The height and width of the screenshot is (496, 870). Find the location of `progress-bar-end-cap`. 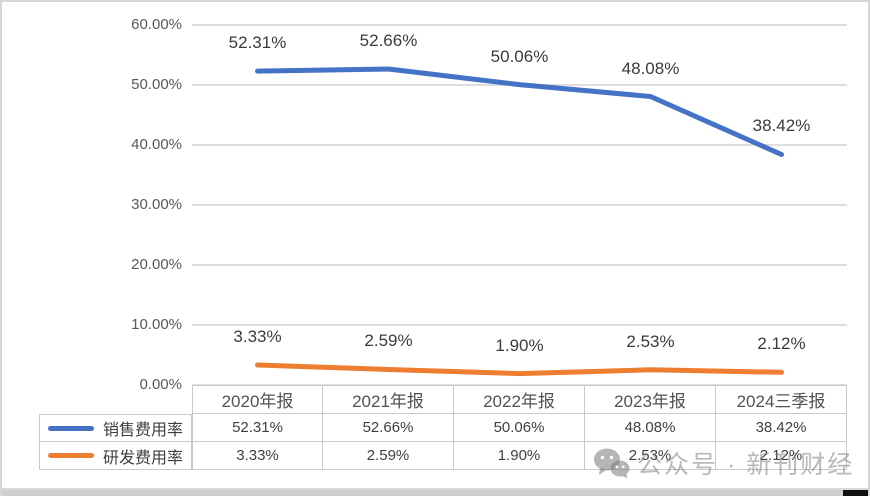

progress-bar-end-cap is located at coordinates (855, 493).